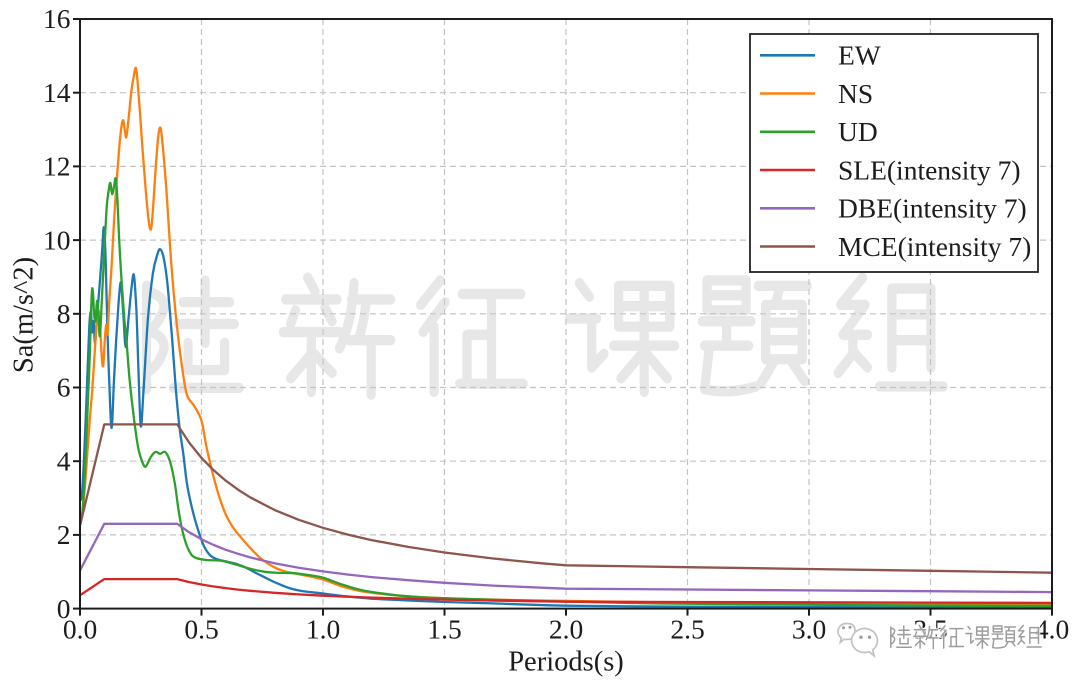  I want to click on svg-text: UD, so click(858, 131).